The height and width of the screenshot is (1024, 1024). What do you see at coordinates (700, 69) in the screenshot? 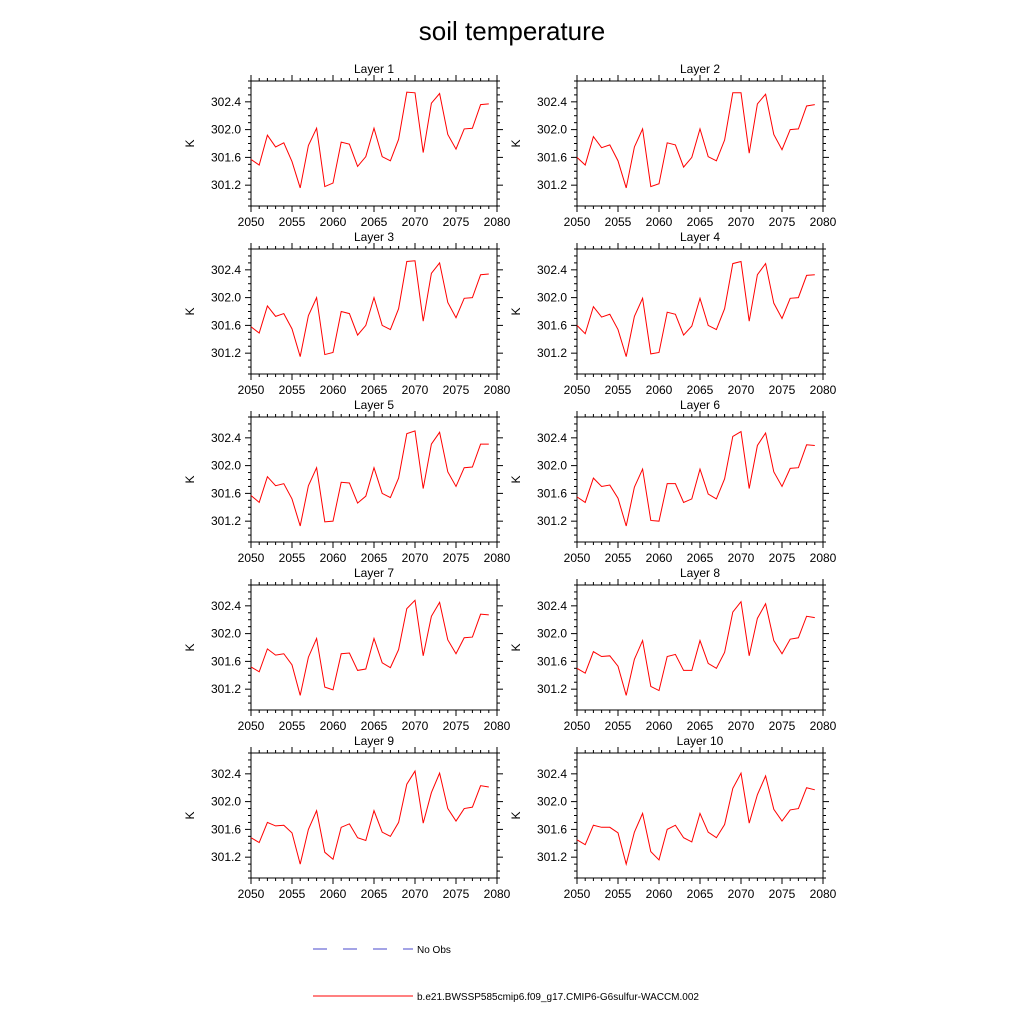
I see `panel-title: Layer 2` at bounding box center [700, 69].